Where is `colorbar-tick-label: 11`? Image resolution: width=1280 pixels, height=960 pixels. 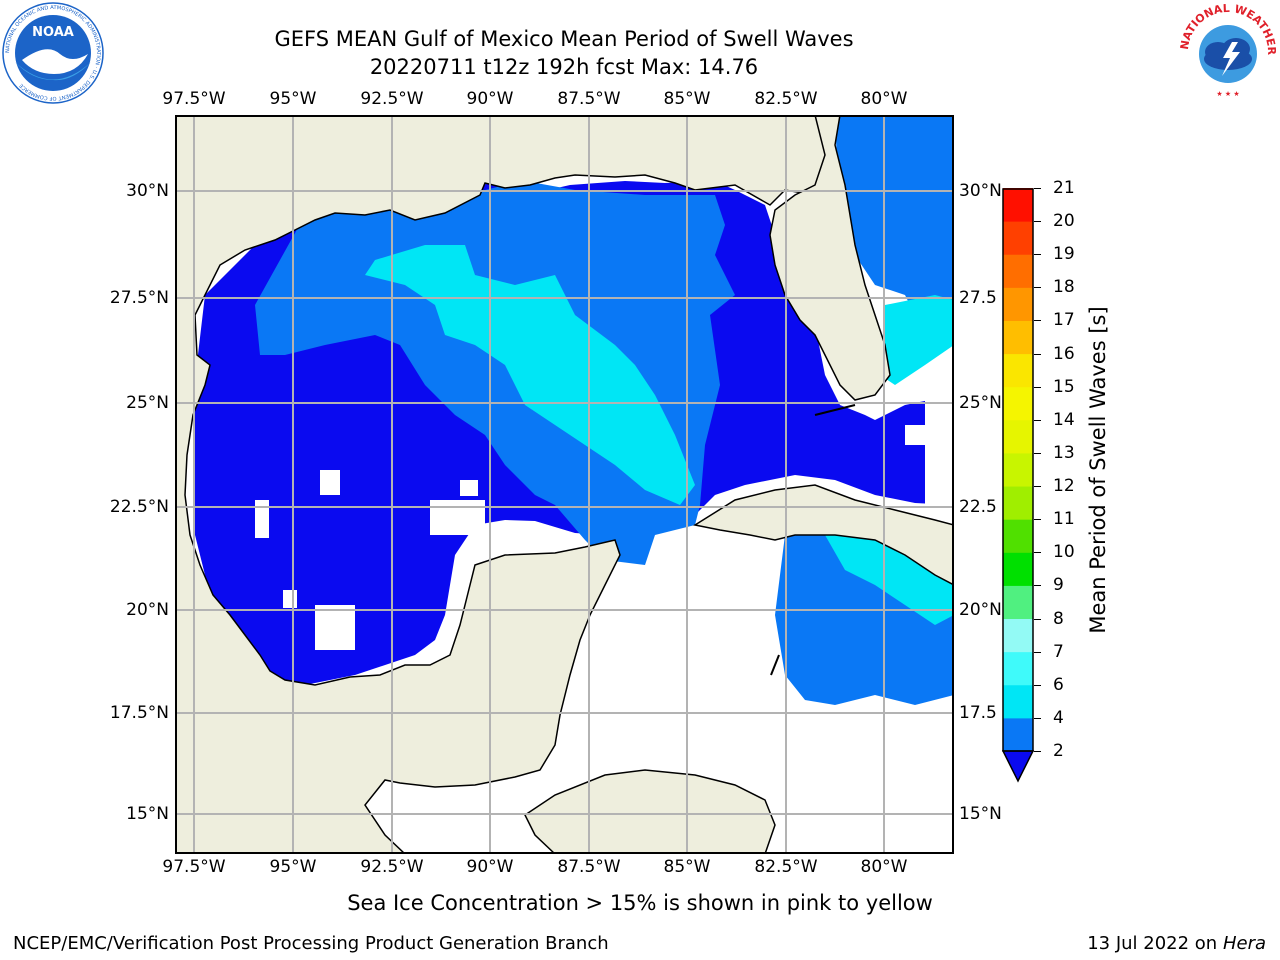
colorbar-tick-label: 11 is located at coordinates (1064, 519).